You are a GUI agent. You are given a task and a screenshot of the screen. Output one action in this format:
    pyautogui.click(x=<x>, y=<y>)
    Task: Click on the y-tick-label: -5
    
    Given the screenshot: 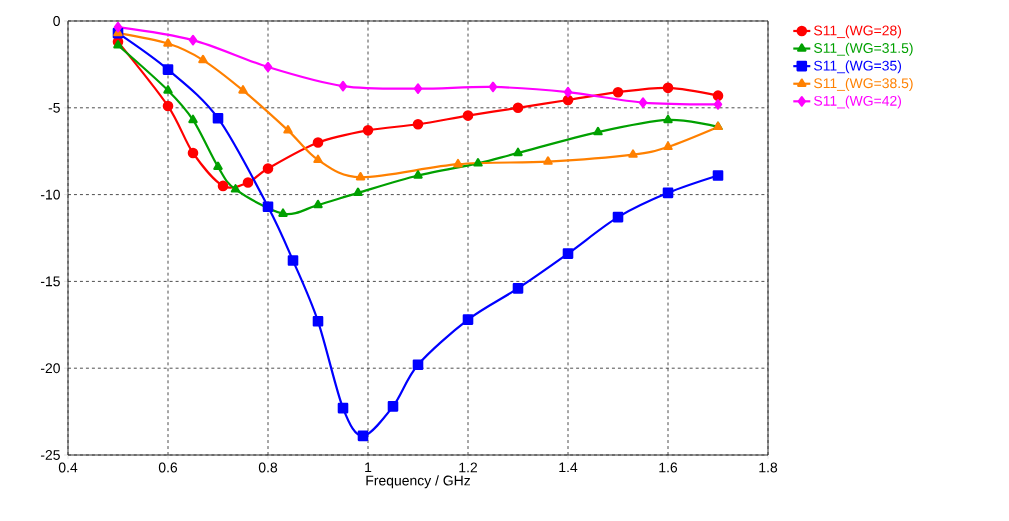 What is the action you would take?
    pyautogui.click(x=54, y=107)
    